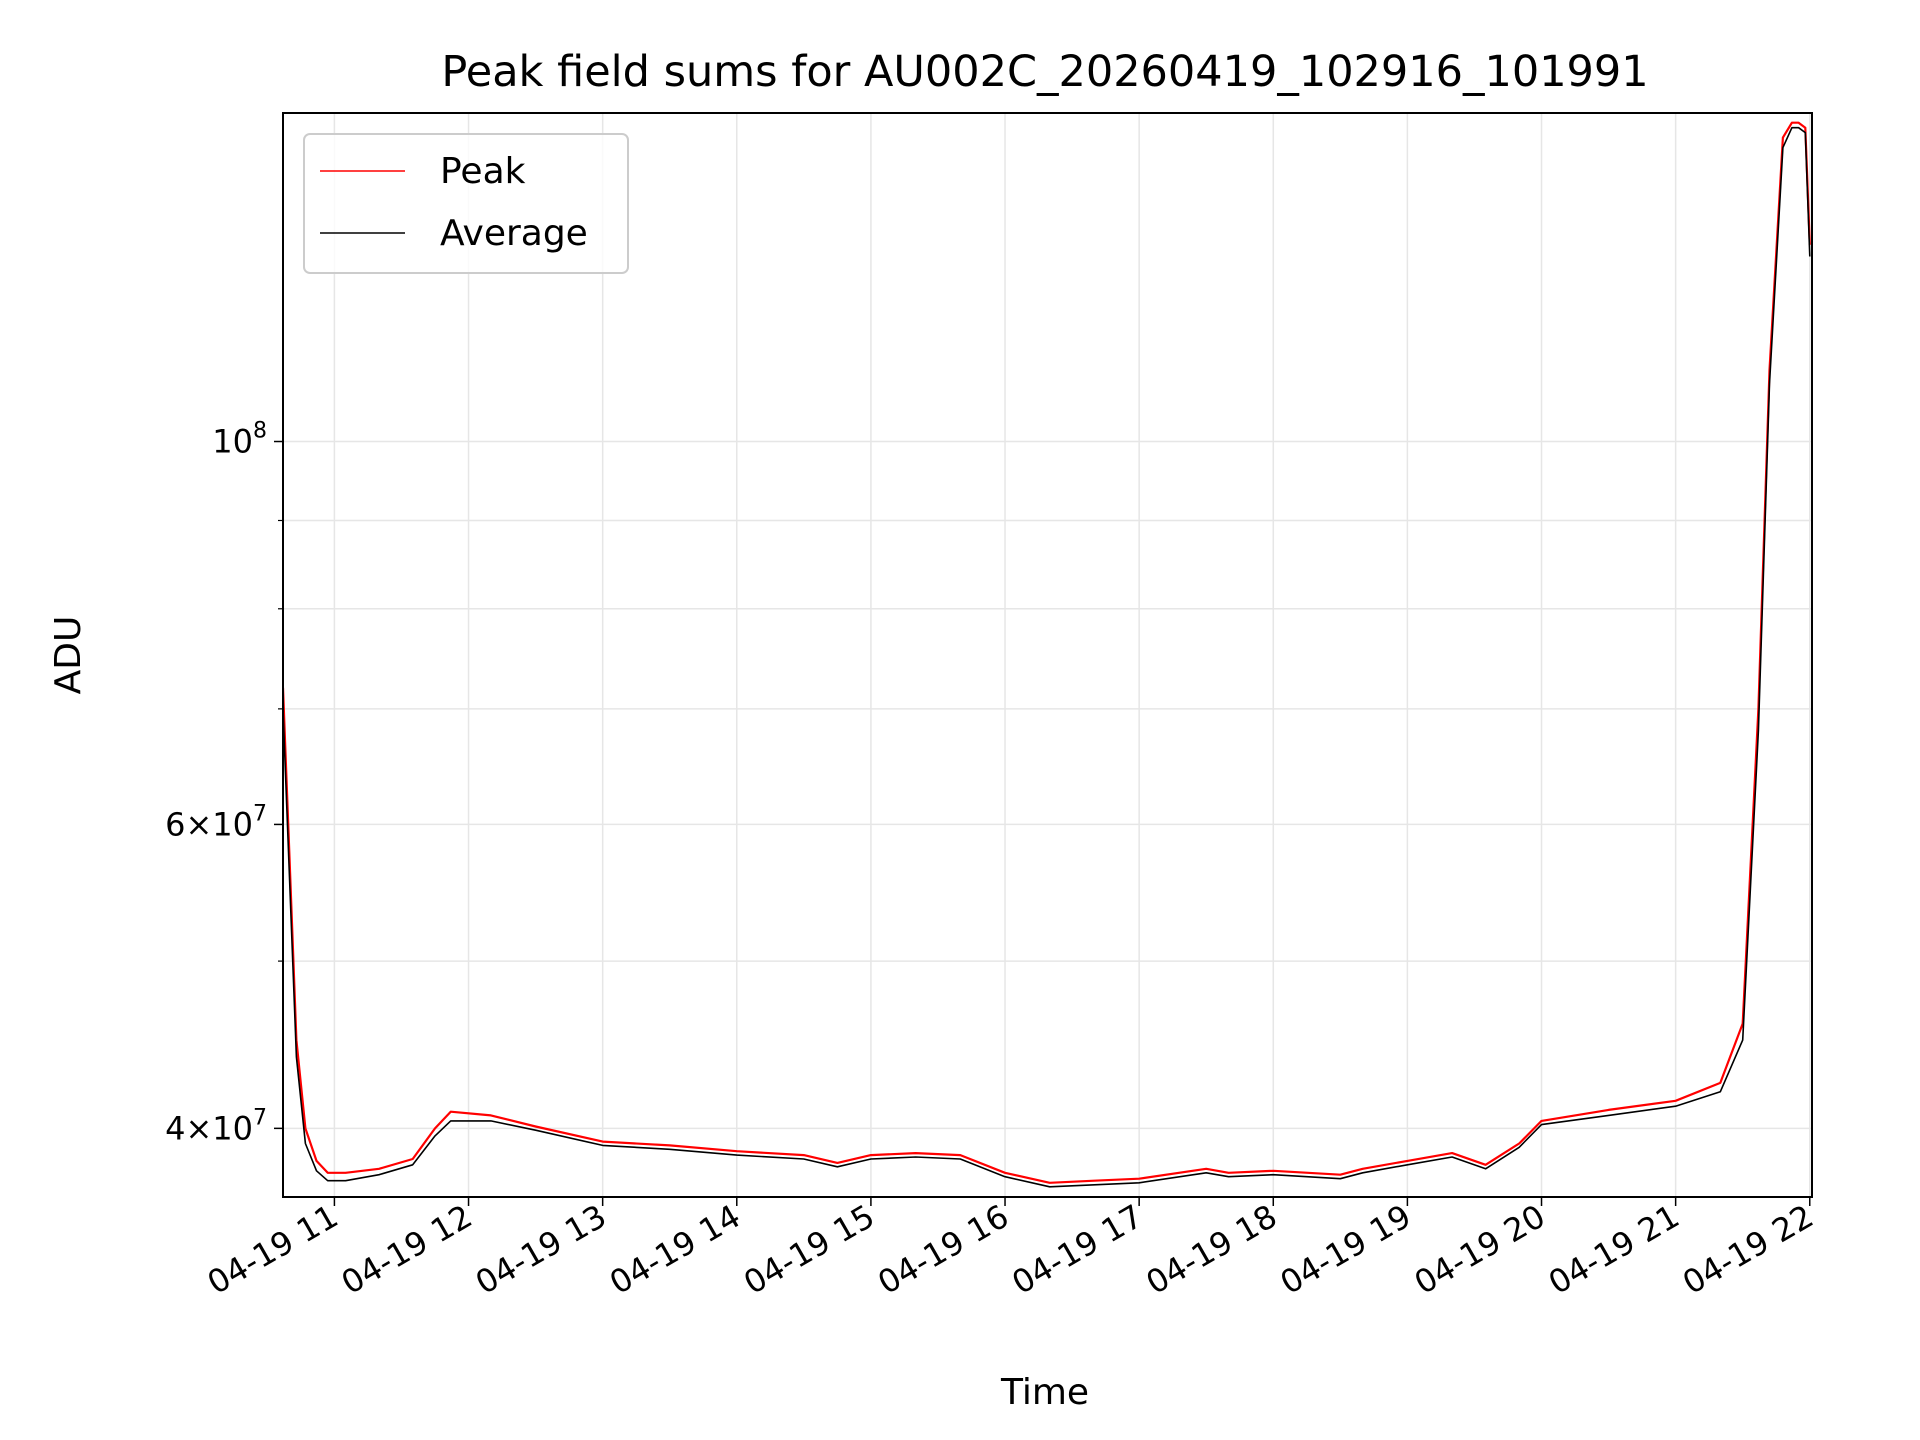 Image resolution: width=1920 pixels, height=1440 pixels. Describe the element at coordinates (216, 822) in the screenshot. I see `y-tick-label: 6×107` at that location.